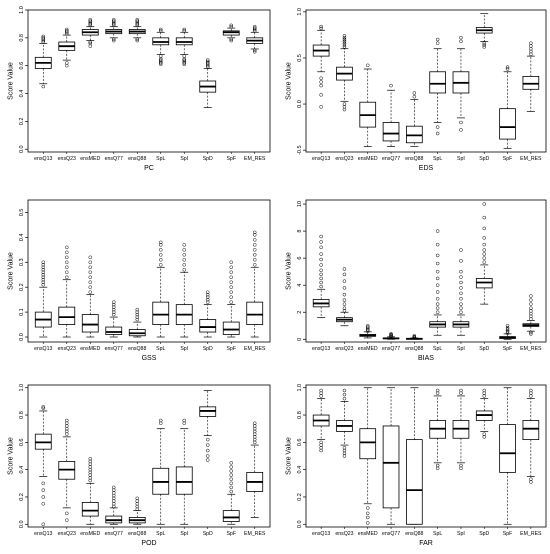 The height and width of the screenshot is (554, 550). What do you see at coordinates (461, 349) in the screenshot?
I see `x-tick-label: SpI` at bounding box center [461, 349].